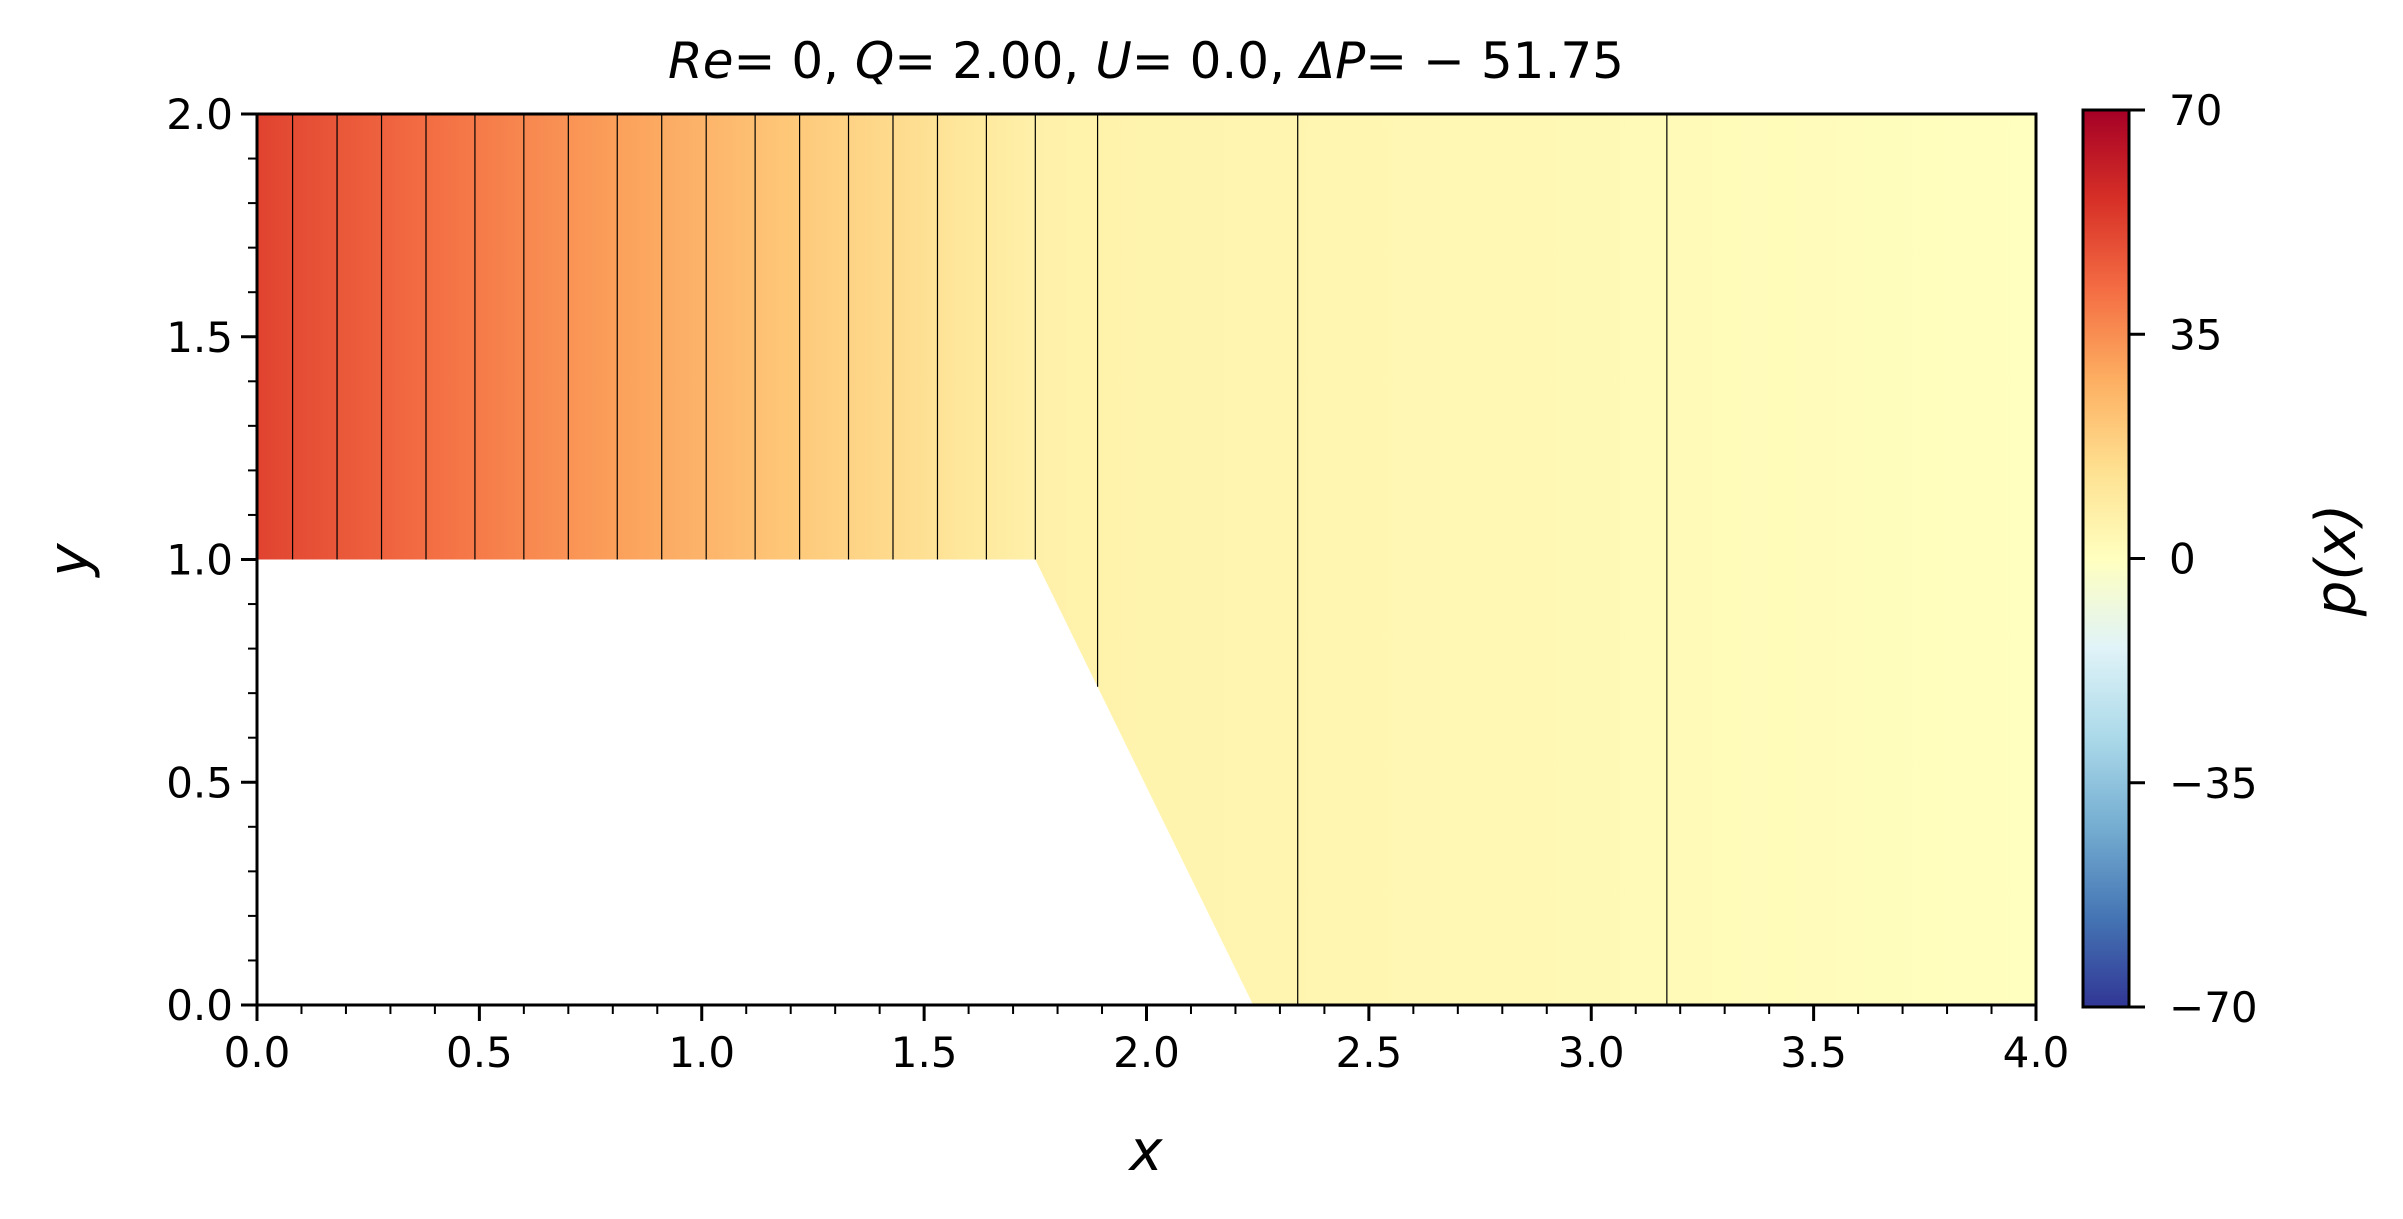 The width and height of the screenshot is (2403, 1219). I want to click on colorbar-tick-label: 0, so click(2182, 559).